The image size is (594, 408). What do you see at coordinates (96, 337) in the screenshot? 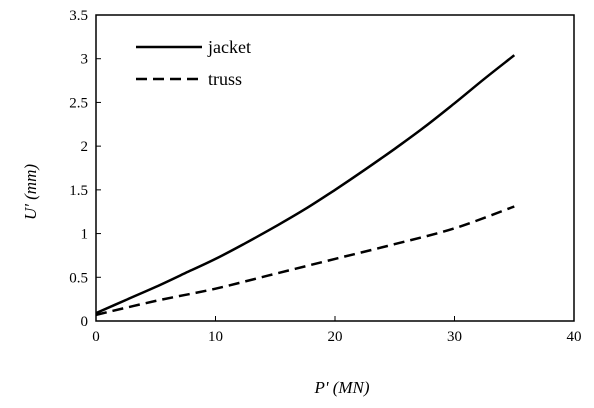
I see `x-tick-label: 0` at bounding box center [96, 337].